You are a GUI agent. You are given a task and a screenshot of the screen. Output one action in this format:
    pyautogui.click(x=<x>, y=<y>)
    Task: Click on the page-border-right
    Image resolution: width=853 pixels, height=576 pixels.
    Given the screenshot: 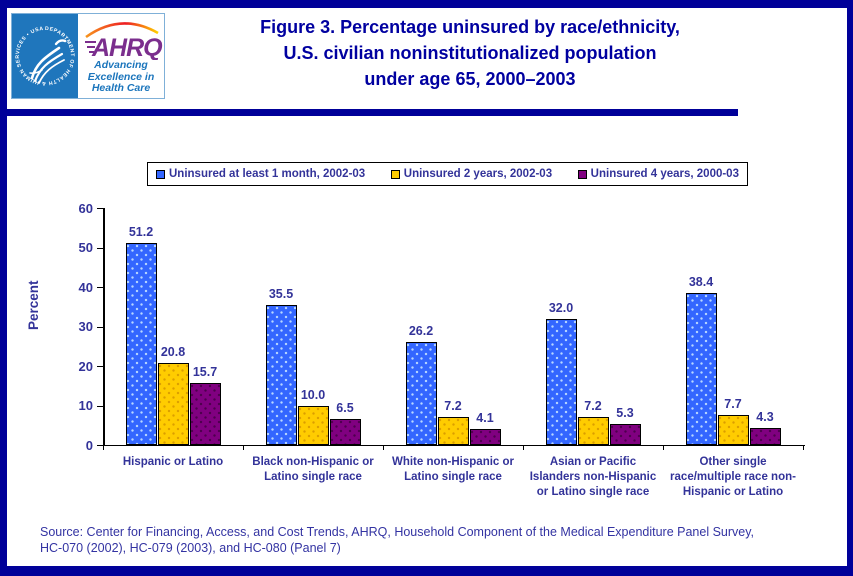 What is the action you would take?
    pyautogui.click(x=850, y=288)
    